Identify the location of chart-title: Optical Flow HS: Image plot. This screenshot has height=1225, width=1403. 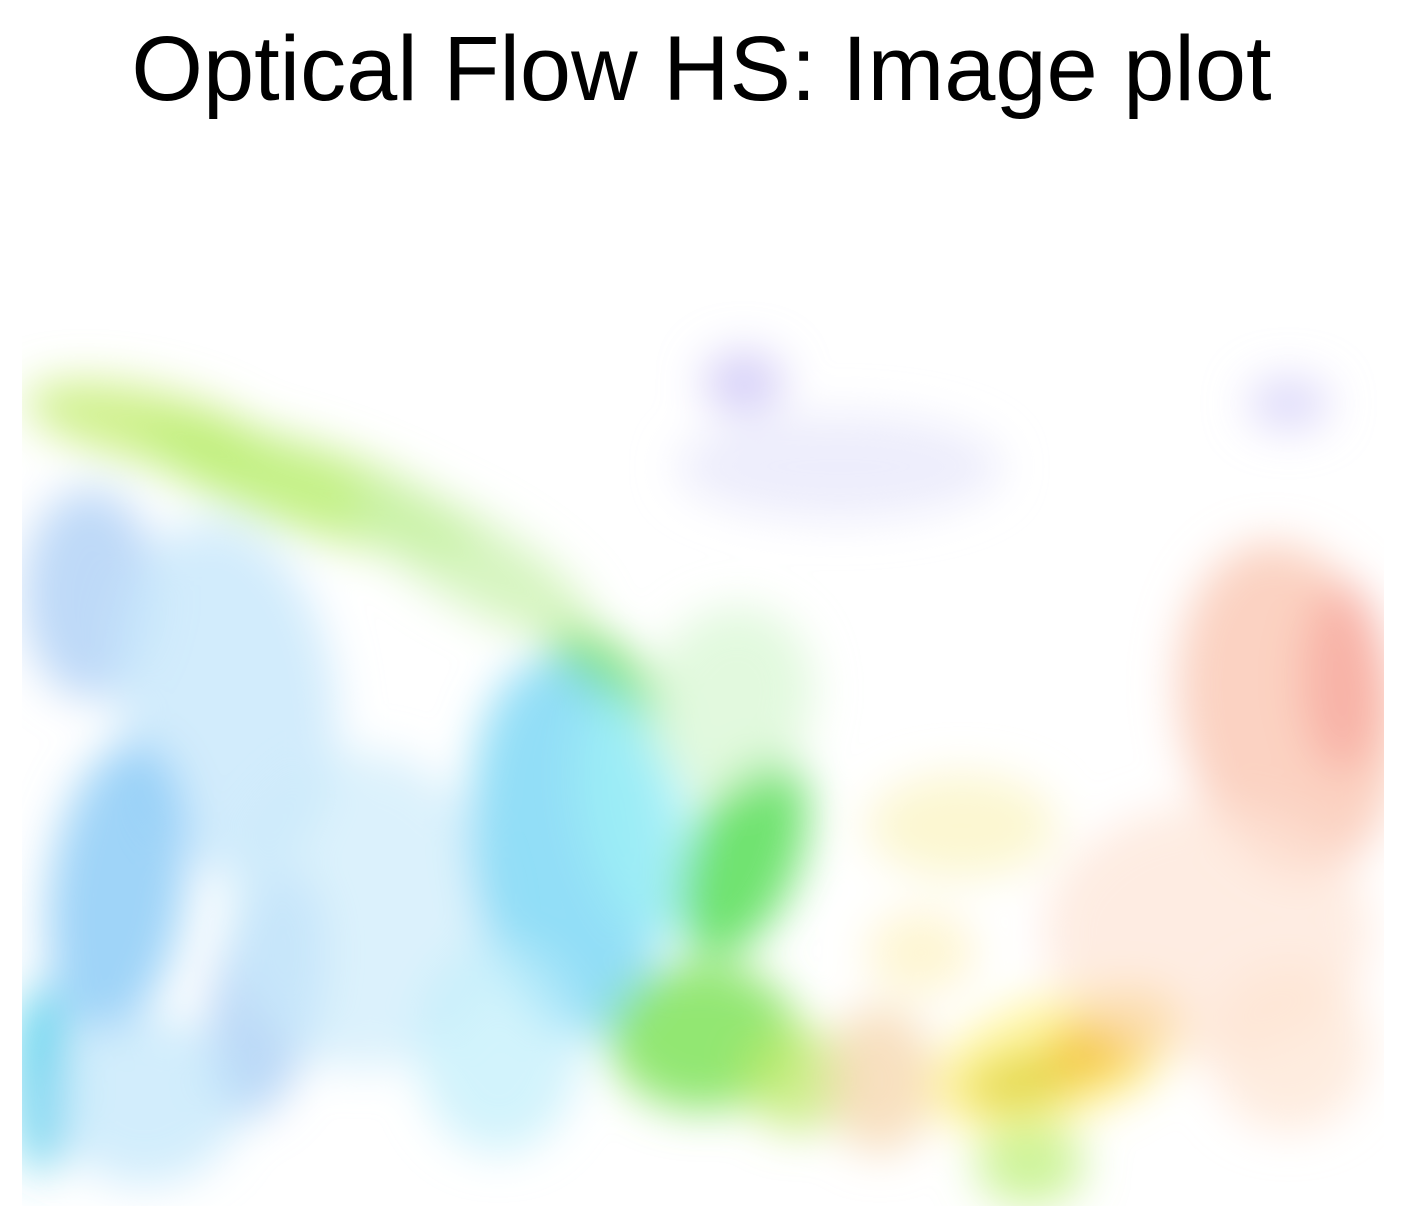
(701, 69).